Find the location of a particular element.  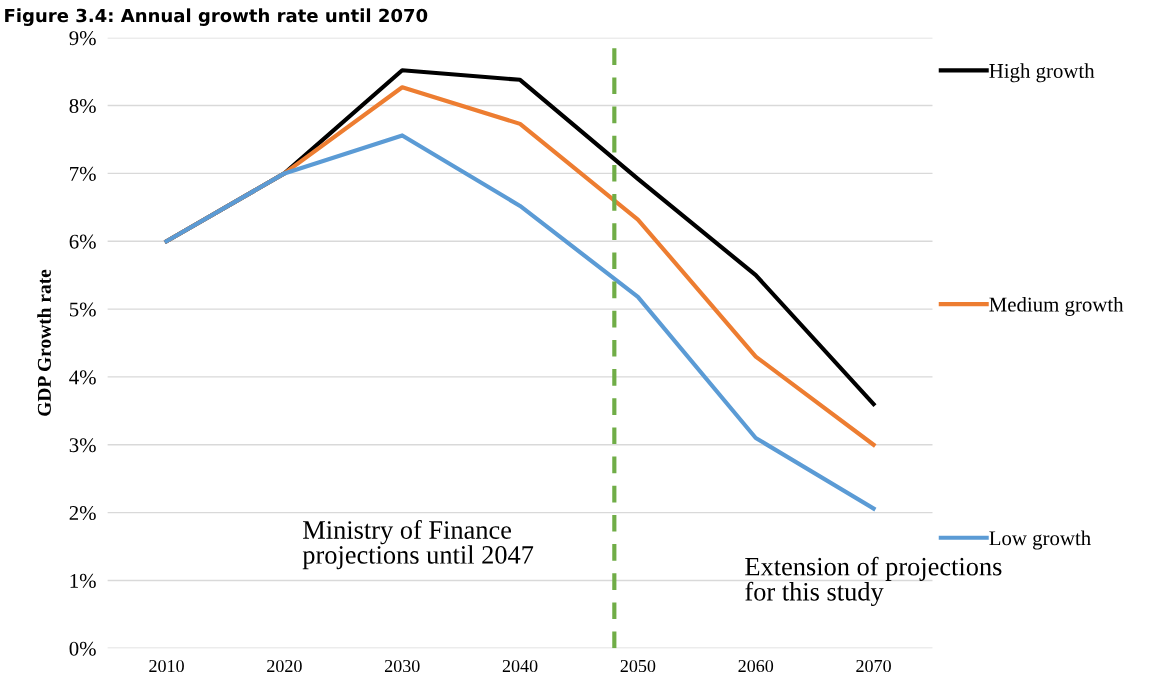

y-tick-label: 8% is located at coordinates (82, 106).